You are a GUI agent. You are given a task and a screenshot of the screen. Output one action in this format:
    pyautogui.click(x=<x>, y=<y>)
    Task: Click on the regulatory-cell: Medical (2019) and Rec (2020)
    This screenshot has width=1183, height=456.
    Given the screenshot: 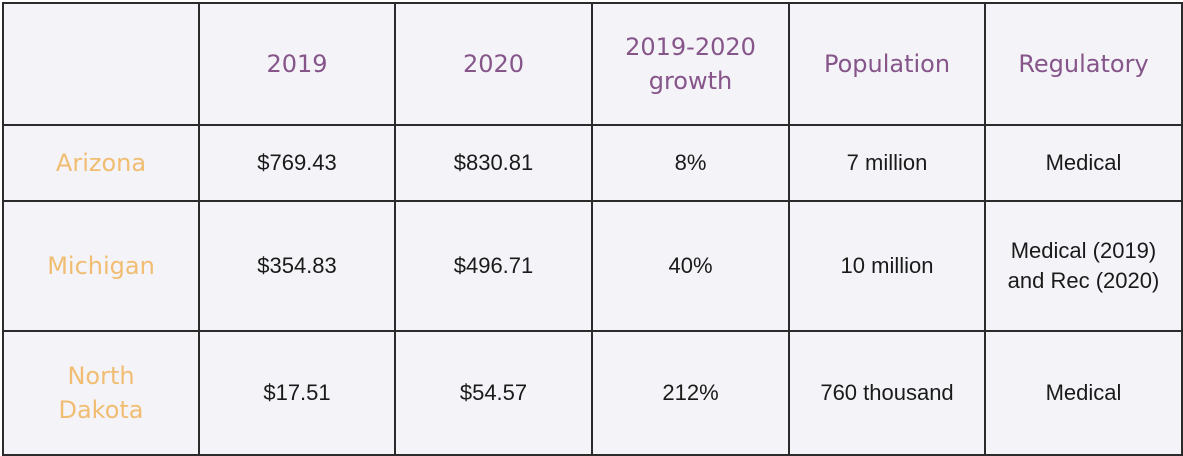 What is the action you would take?
    pyautogui.click(x=1083, y=266)
    